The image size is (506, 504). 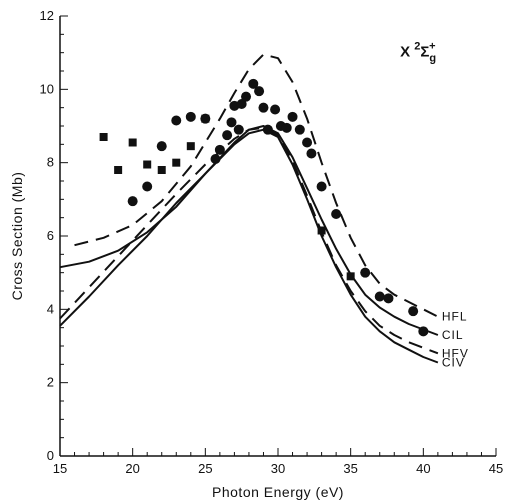 I want to click on x-tick-label: 30, so click(x=278, y=468).